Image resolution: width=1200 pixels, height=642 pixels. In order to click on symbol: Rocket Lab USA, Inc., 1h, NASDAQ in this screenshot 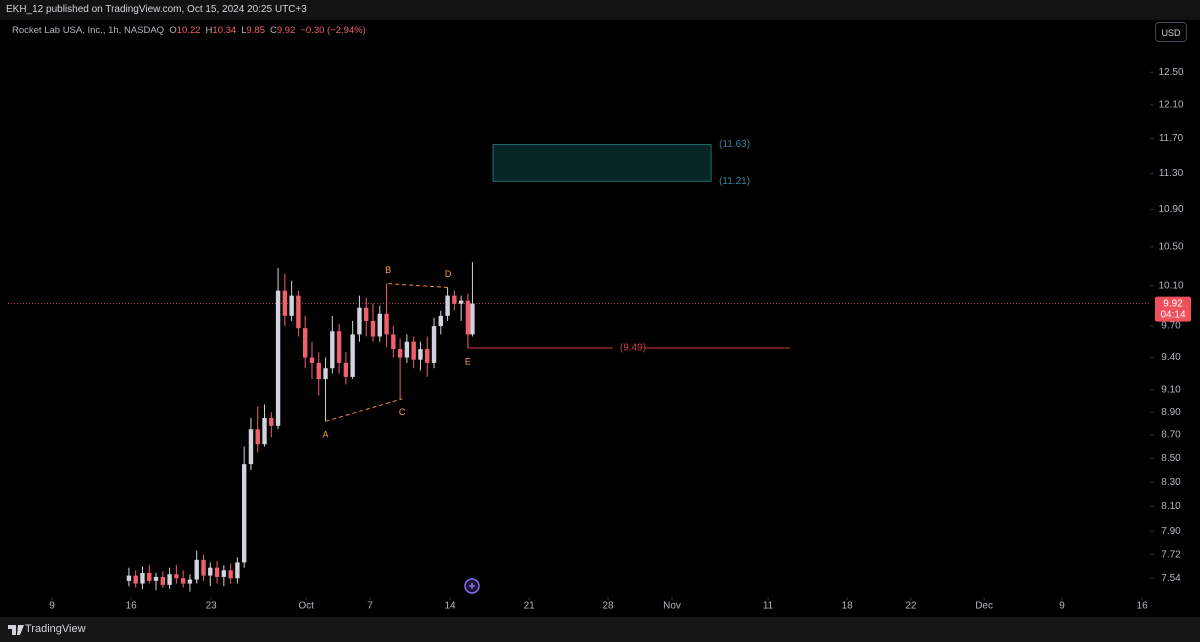, I will do `click(88, 30)`.